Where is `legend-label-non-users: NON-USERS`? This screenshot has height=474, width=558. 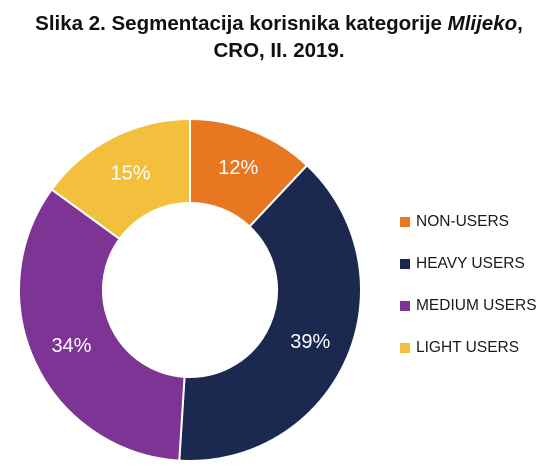 legend-label-non-users: NON-USERS is located at coordinates (463, 221).